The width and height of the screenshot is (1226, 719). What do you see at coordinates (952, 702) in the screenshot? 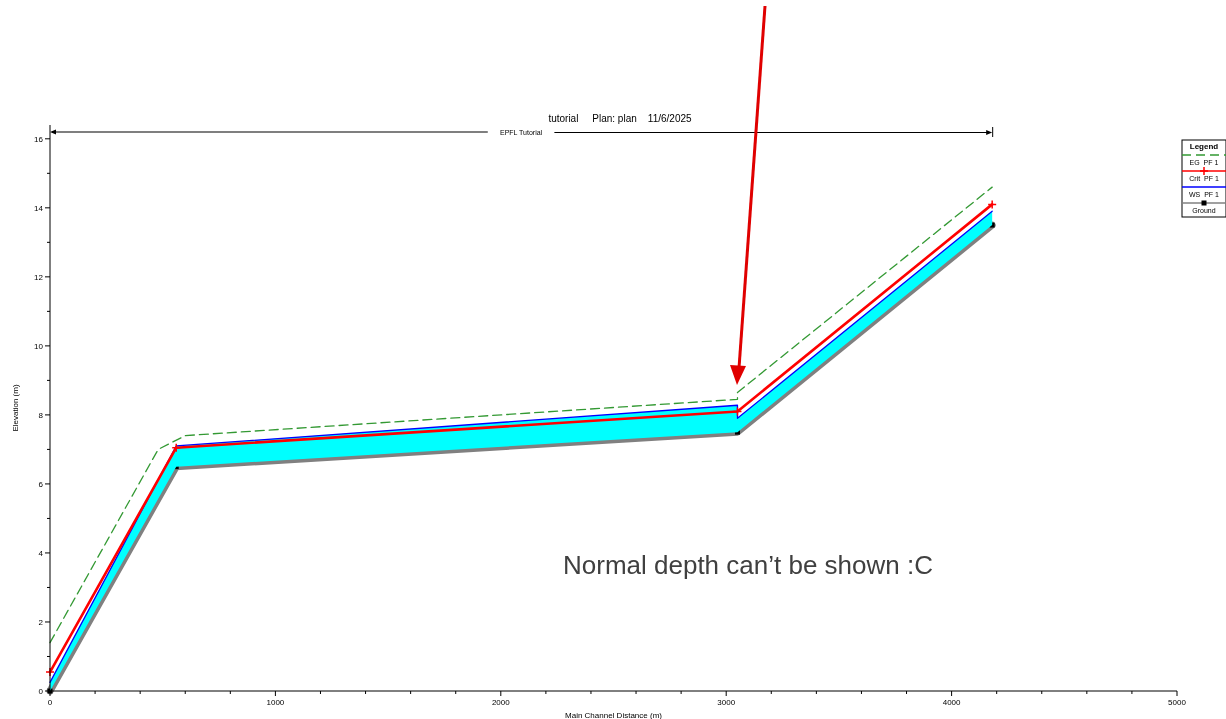
I see `x-tick-label: 4000` at bounding box center [952, 702].